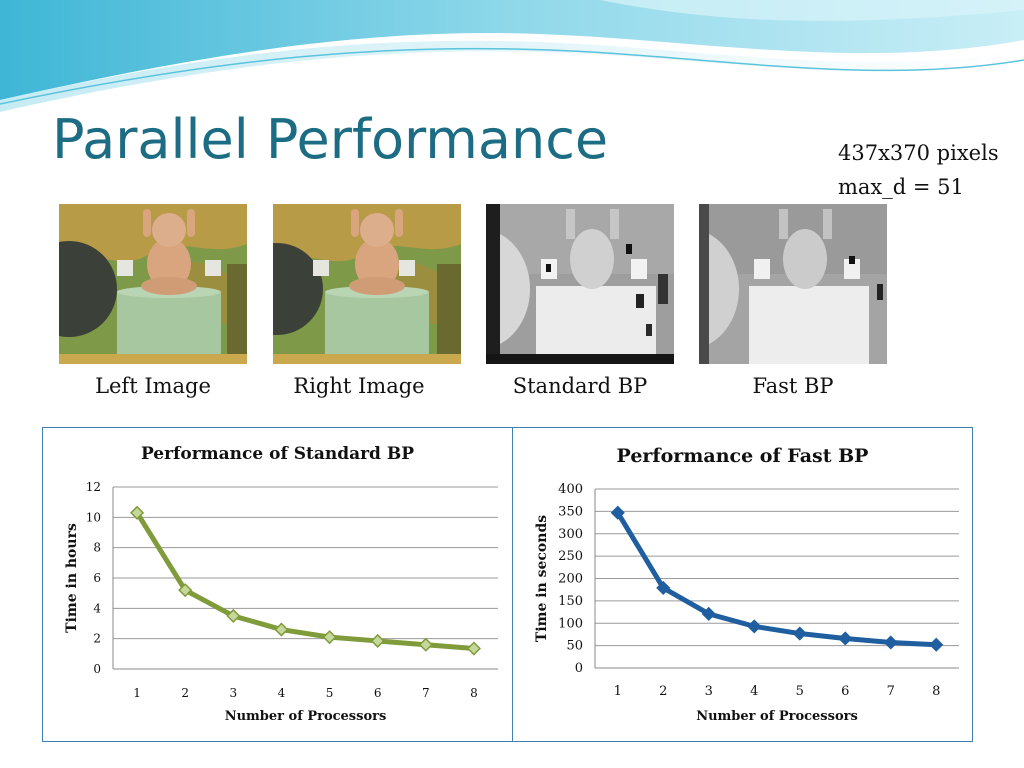 This screenshot has height=768, width=1024. Describe the element at coordinates (570, 623) in the screenshot. I see `y-tick-label: 100` at that location.